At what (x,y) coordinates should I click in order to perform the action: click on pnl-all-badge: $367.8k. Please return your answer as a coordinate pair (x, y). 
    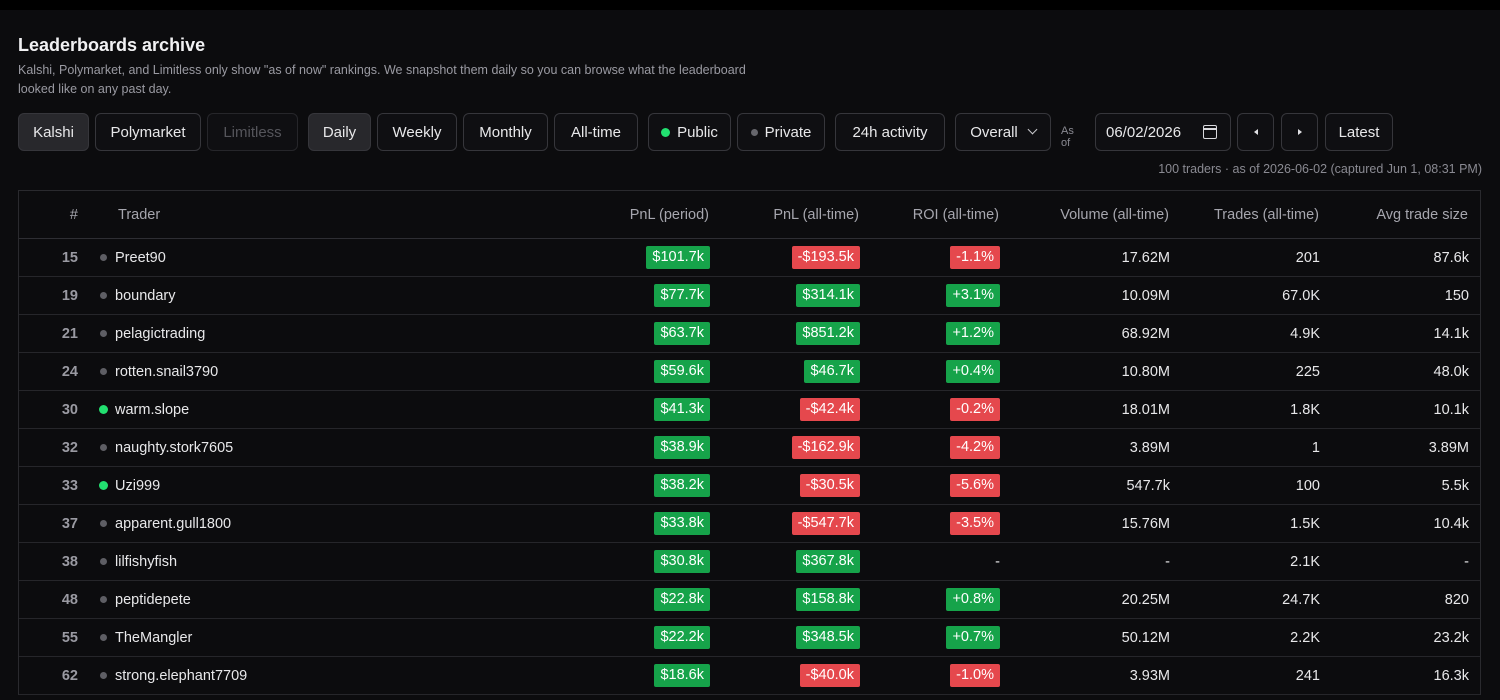
    Looking at the image, I should click on (828, 561).